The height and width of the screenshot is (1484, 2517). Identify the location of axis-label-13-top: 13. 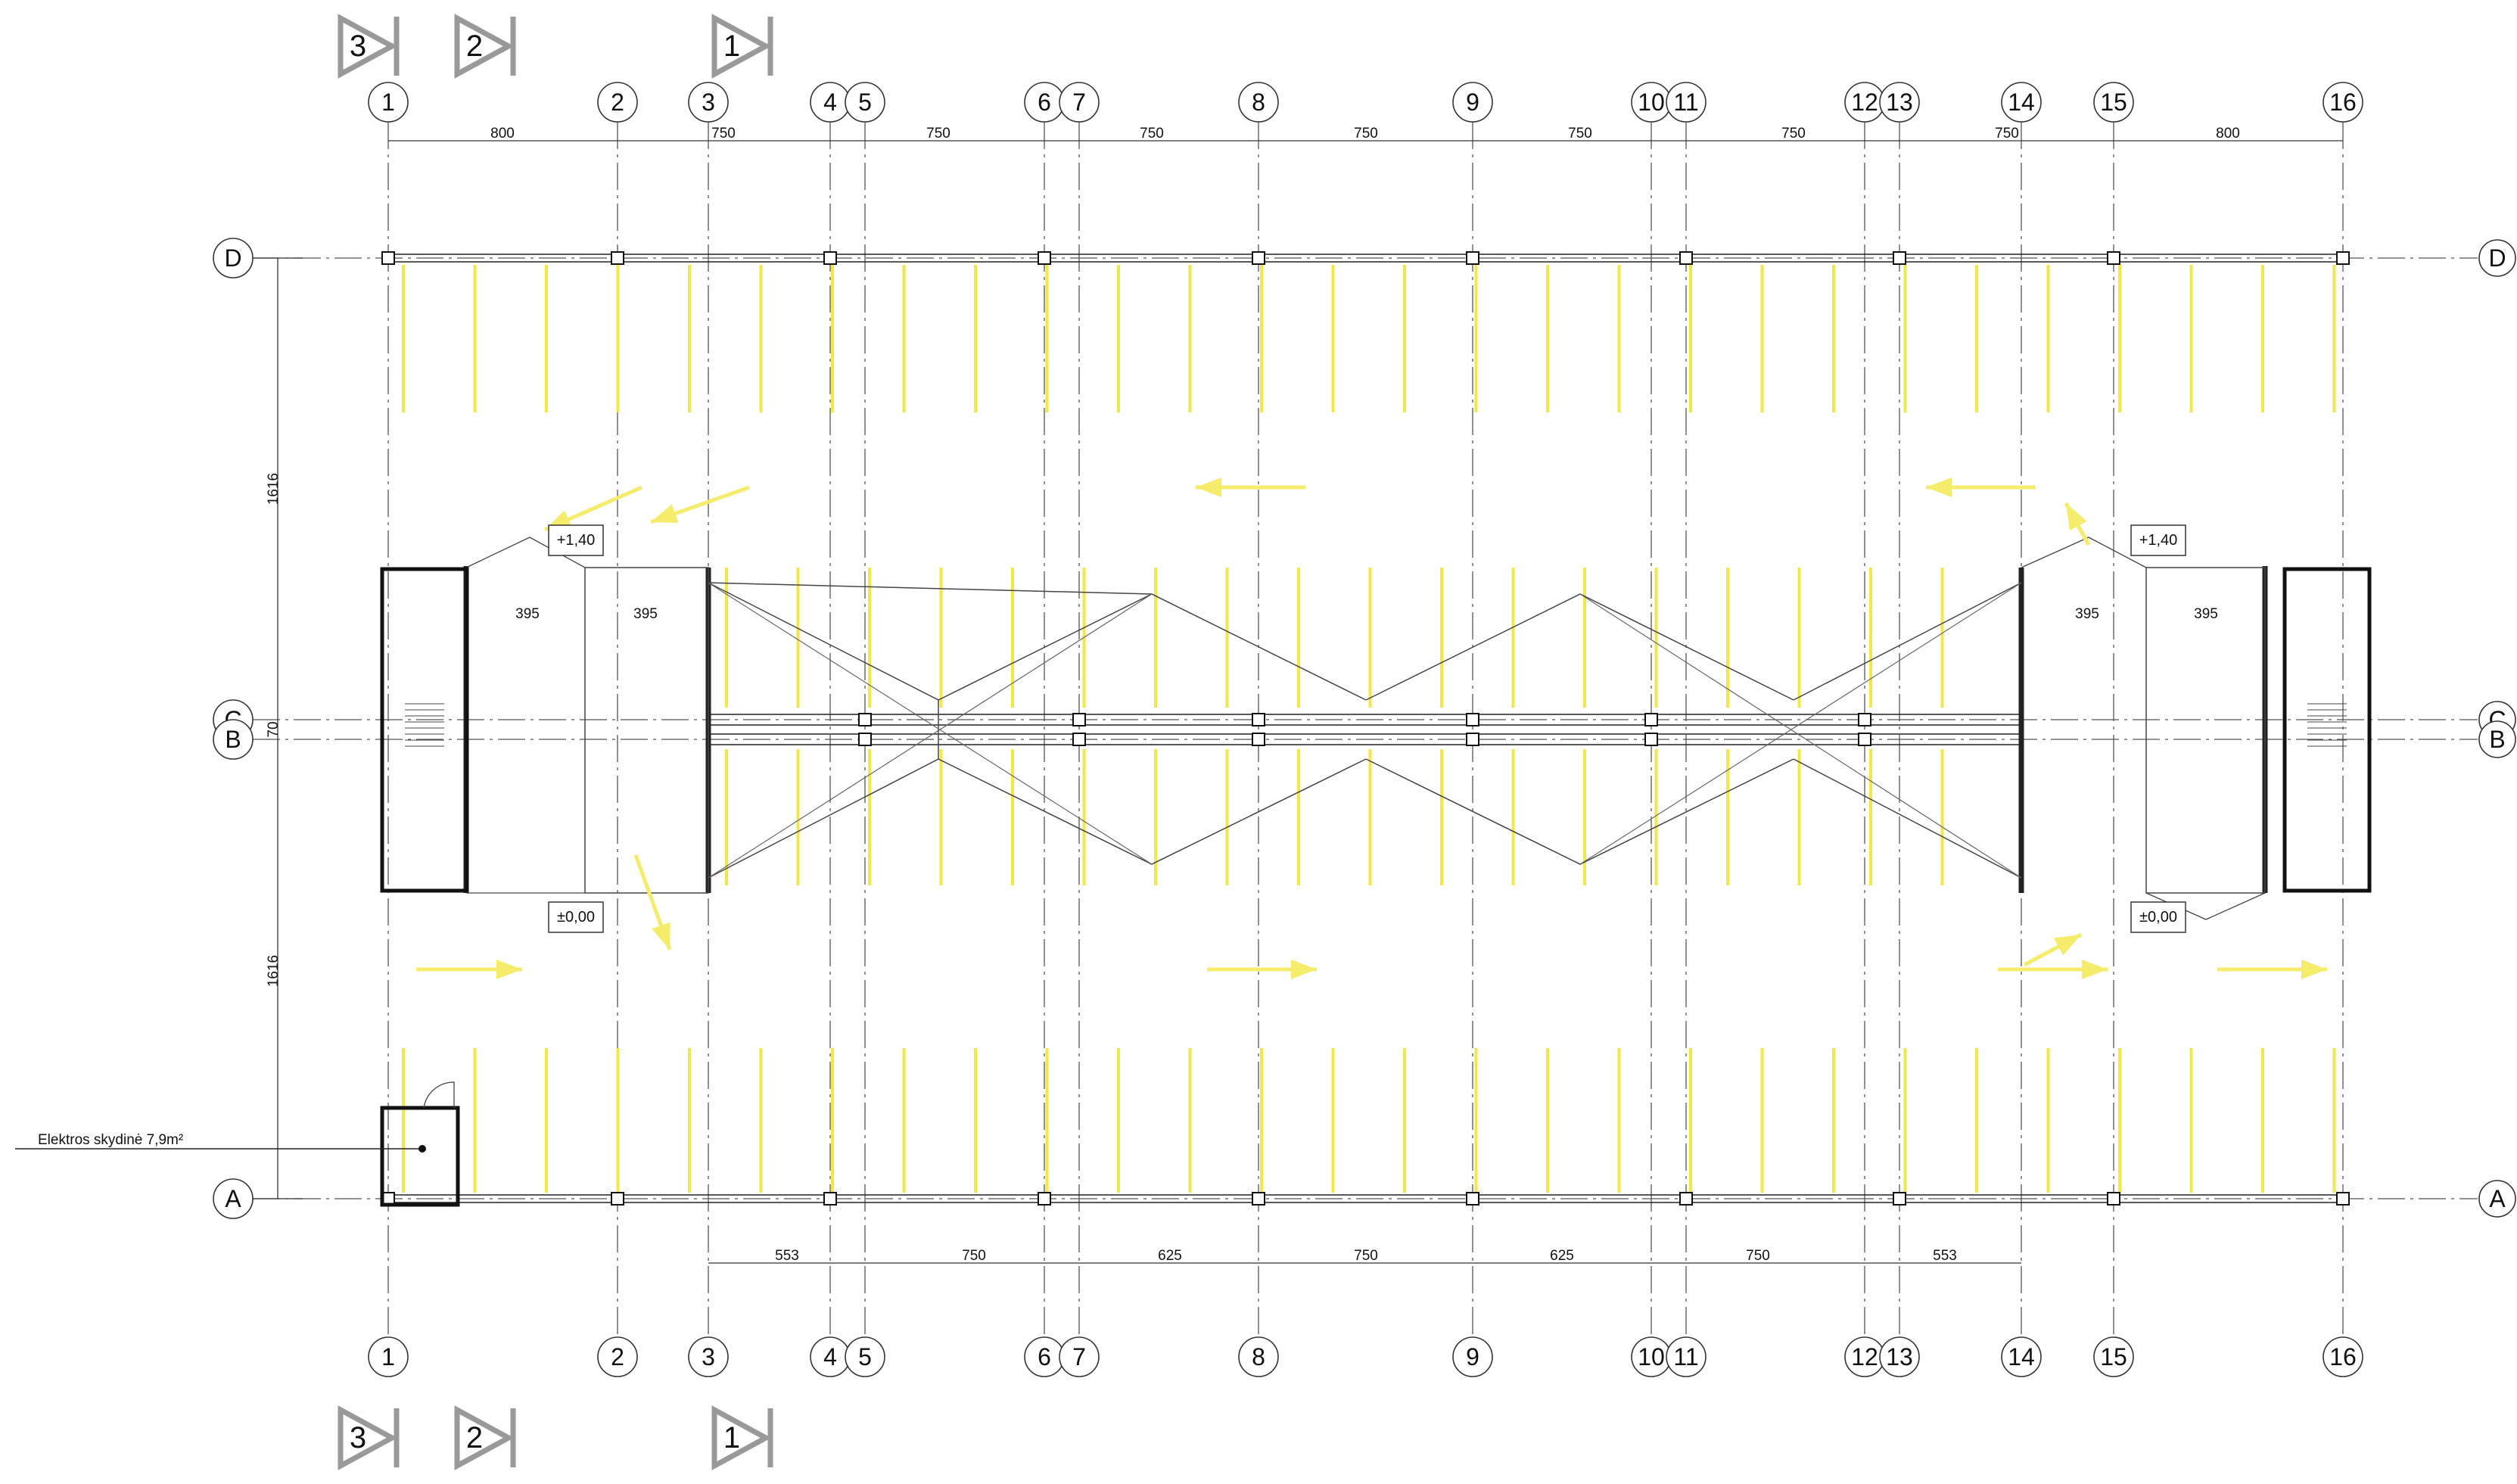
(1899, 102).